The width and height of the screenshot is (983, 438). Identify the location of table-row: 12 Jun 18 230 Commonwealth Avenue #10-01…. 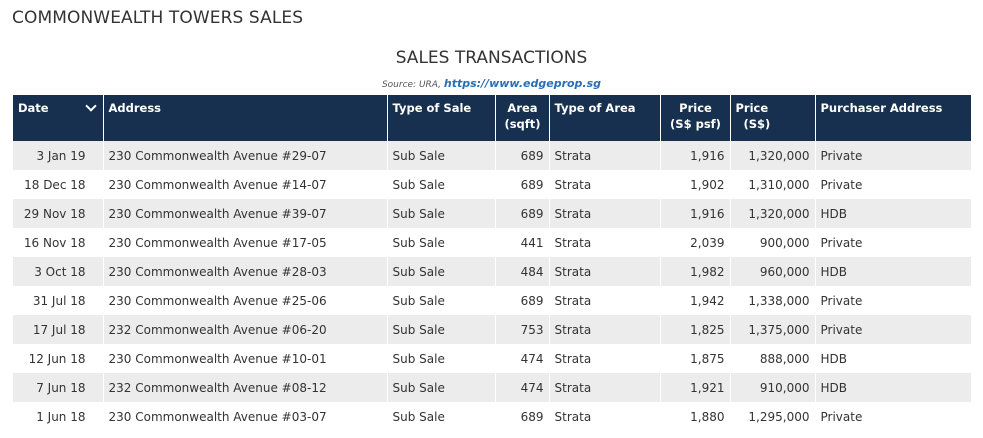
(492, 358).